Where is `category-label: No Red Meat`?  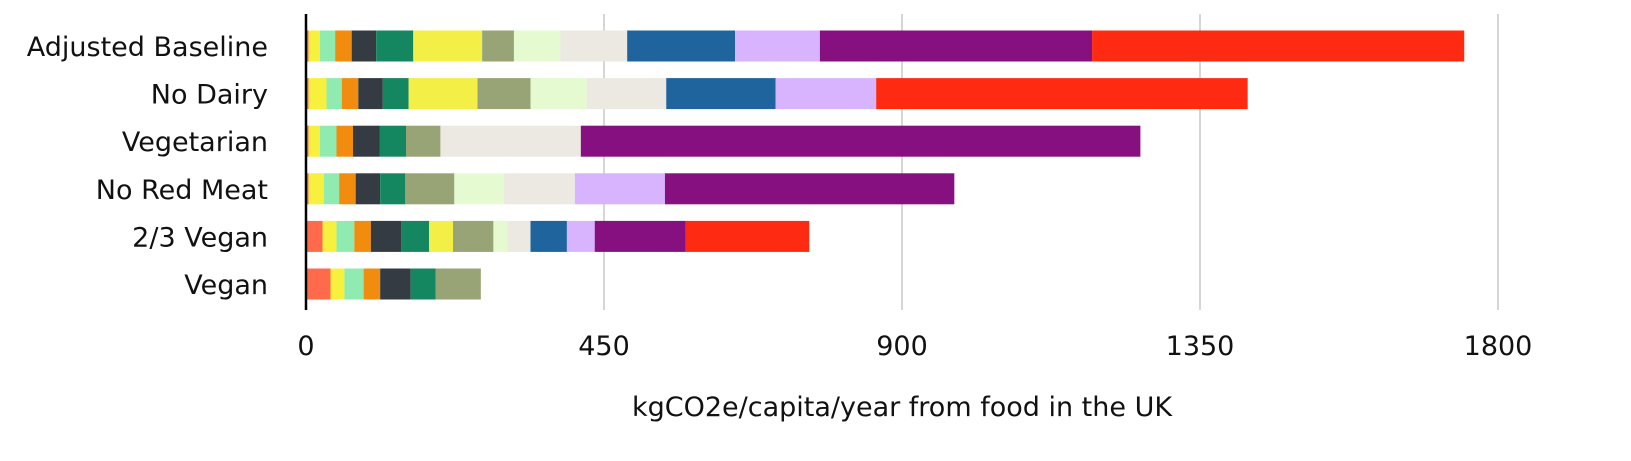 category-label: No Red Meat is located at coordinates (182, 190).